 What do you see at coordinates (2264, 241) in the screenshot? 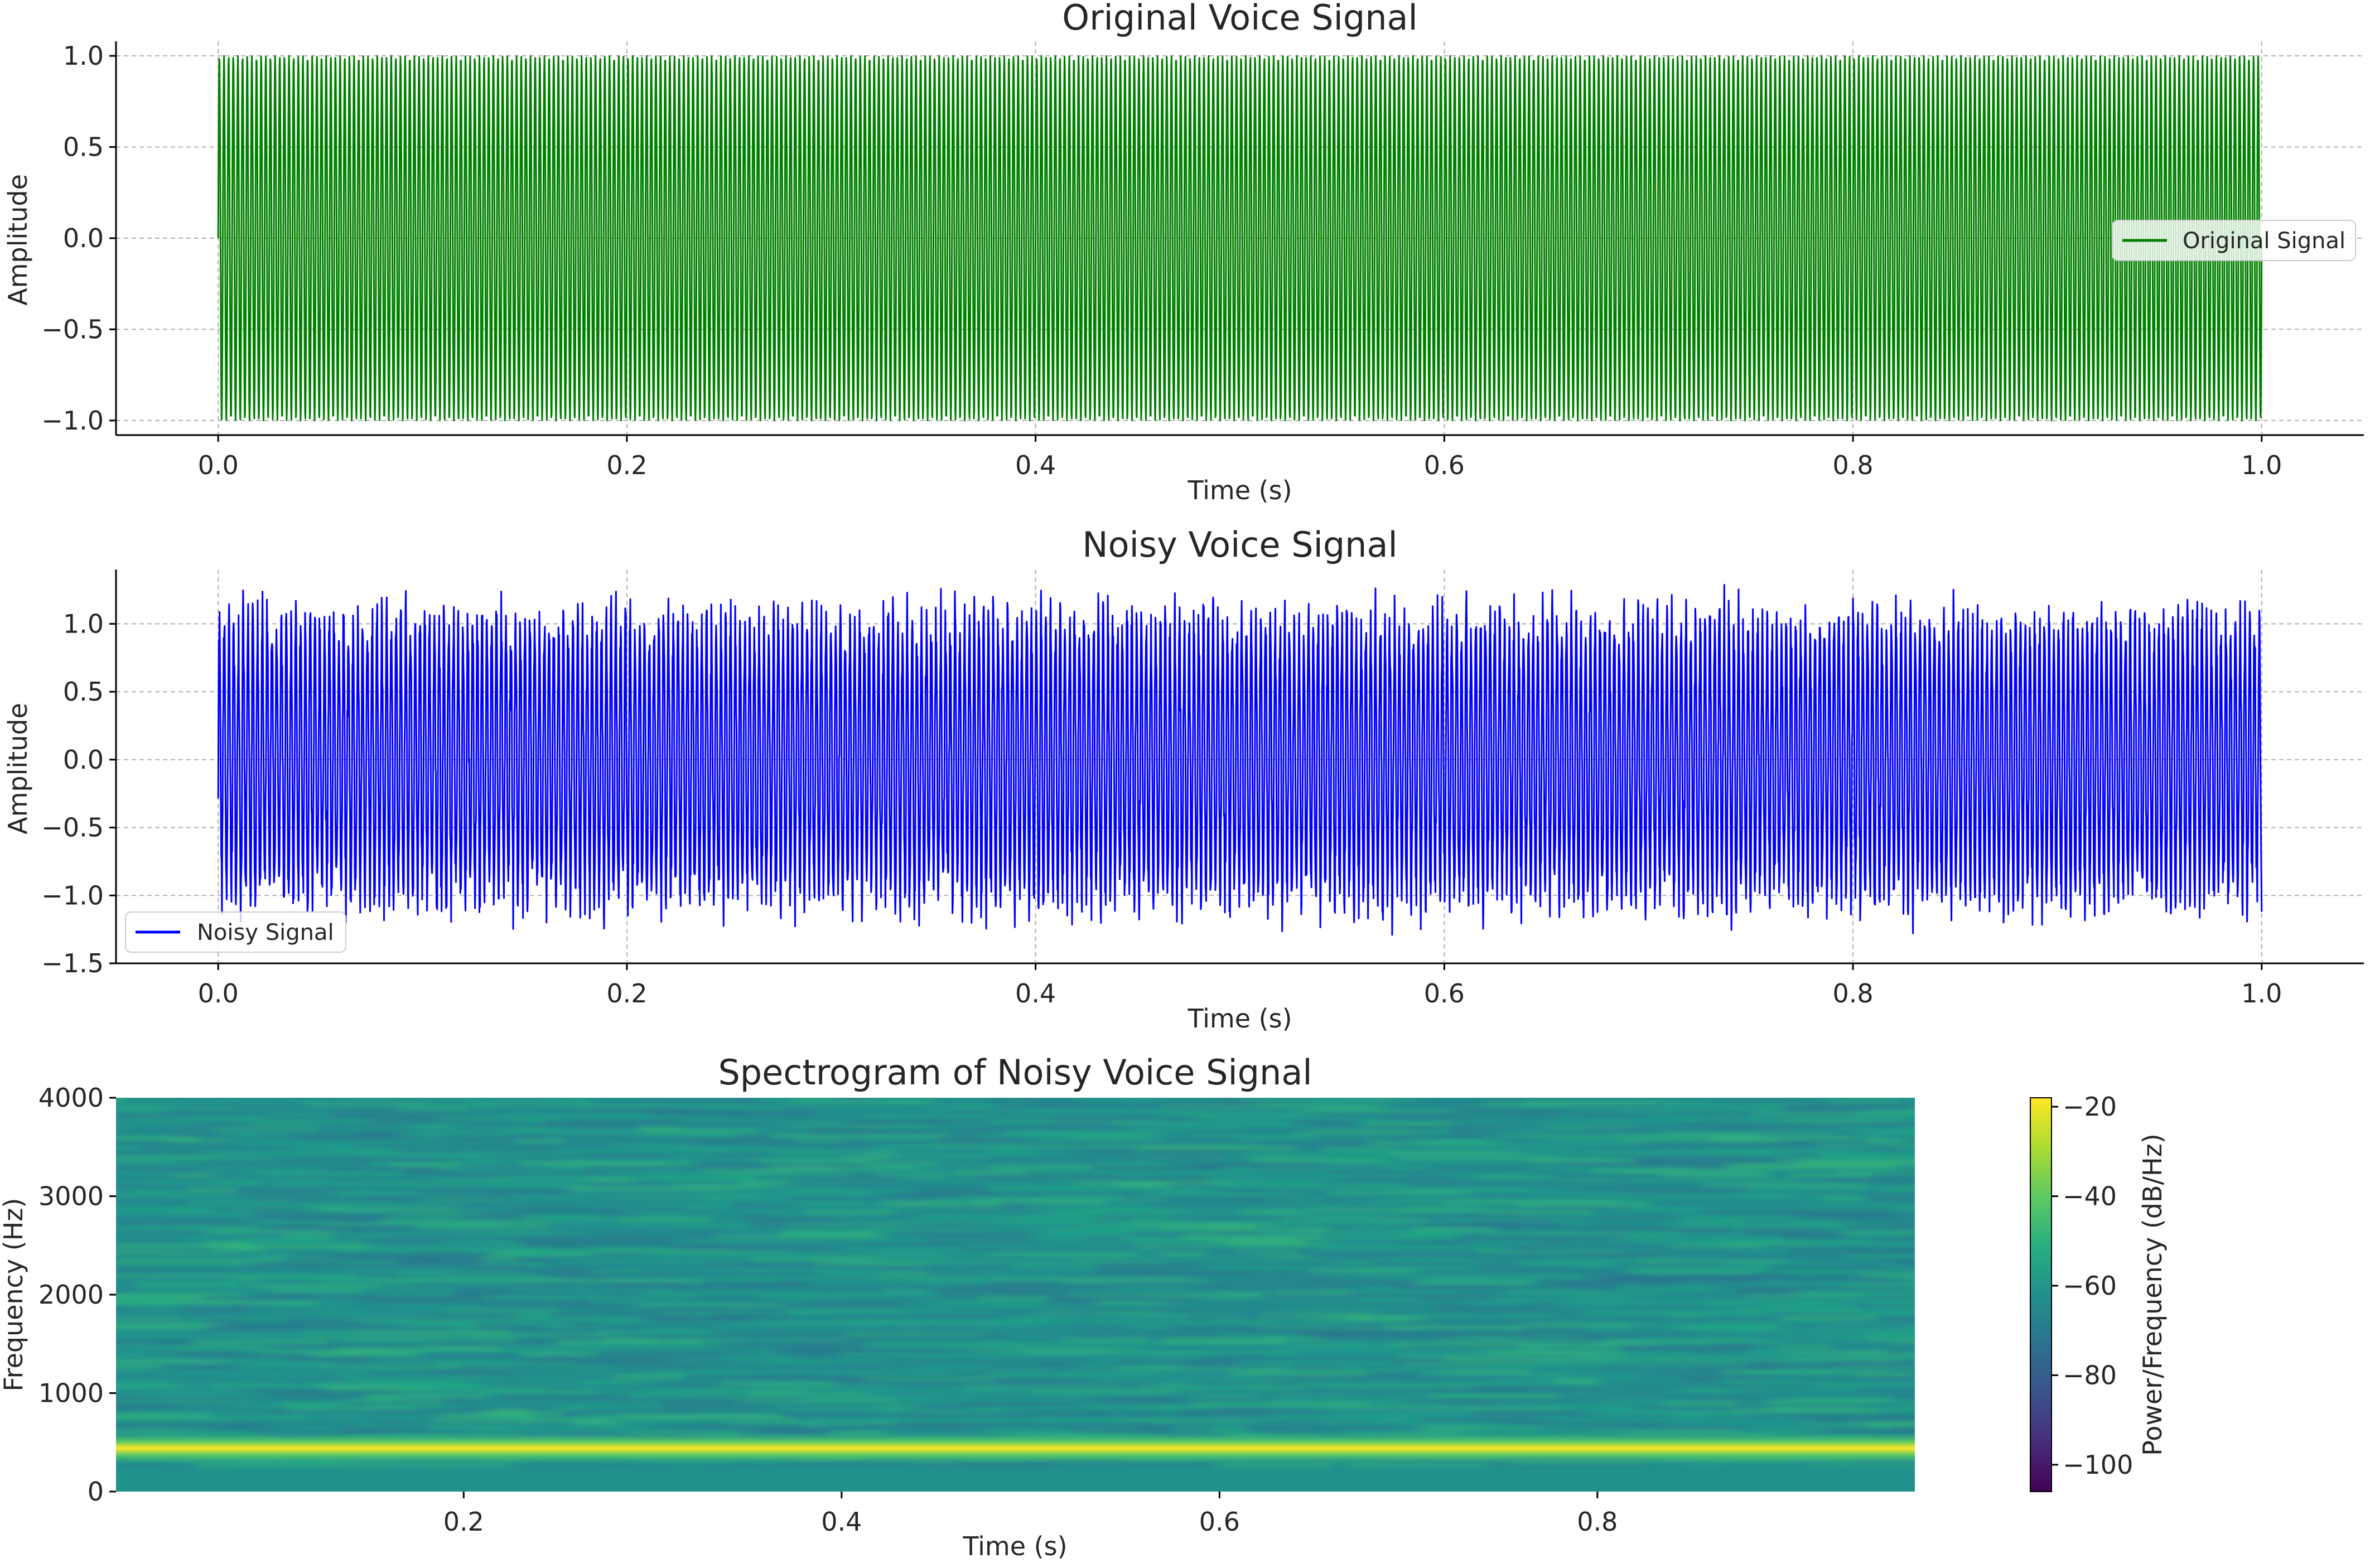
I see `legend-label-original-signal: Original Signal` at bounding box center [2264, 241].